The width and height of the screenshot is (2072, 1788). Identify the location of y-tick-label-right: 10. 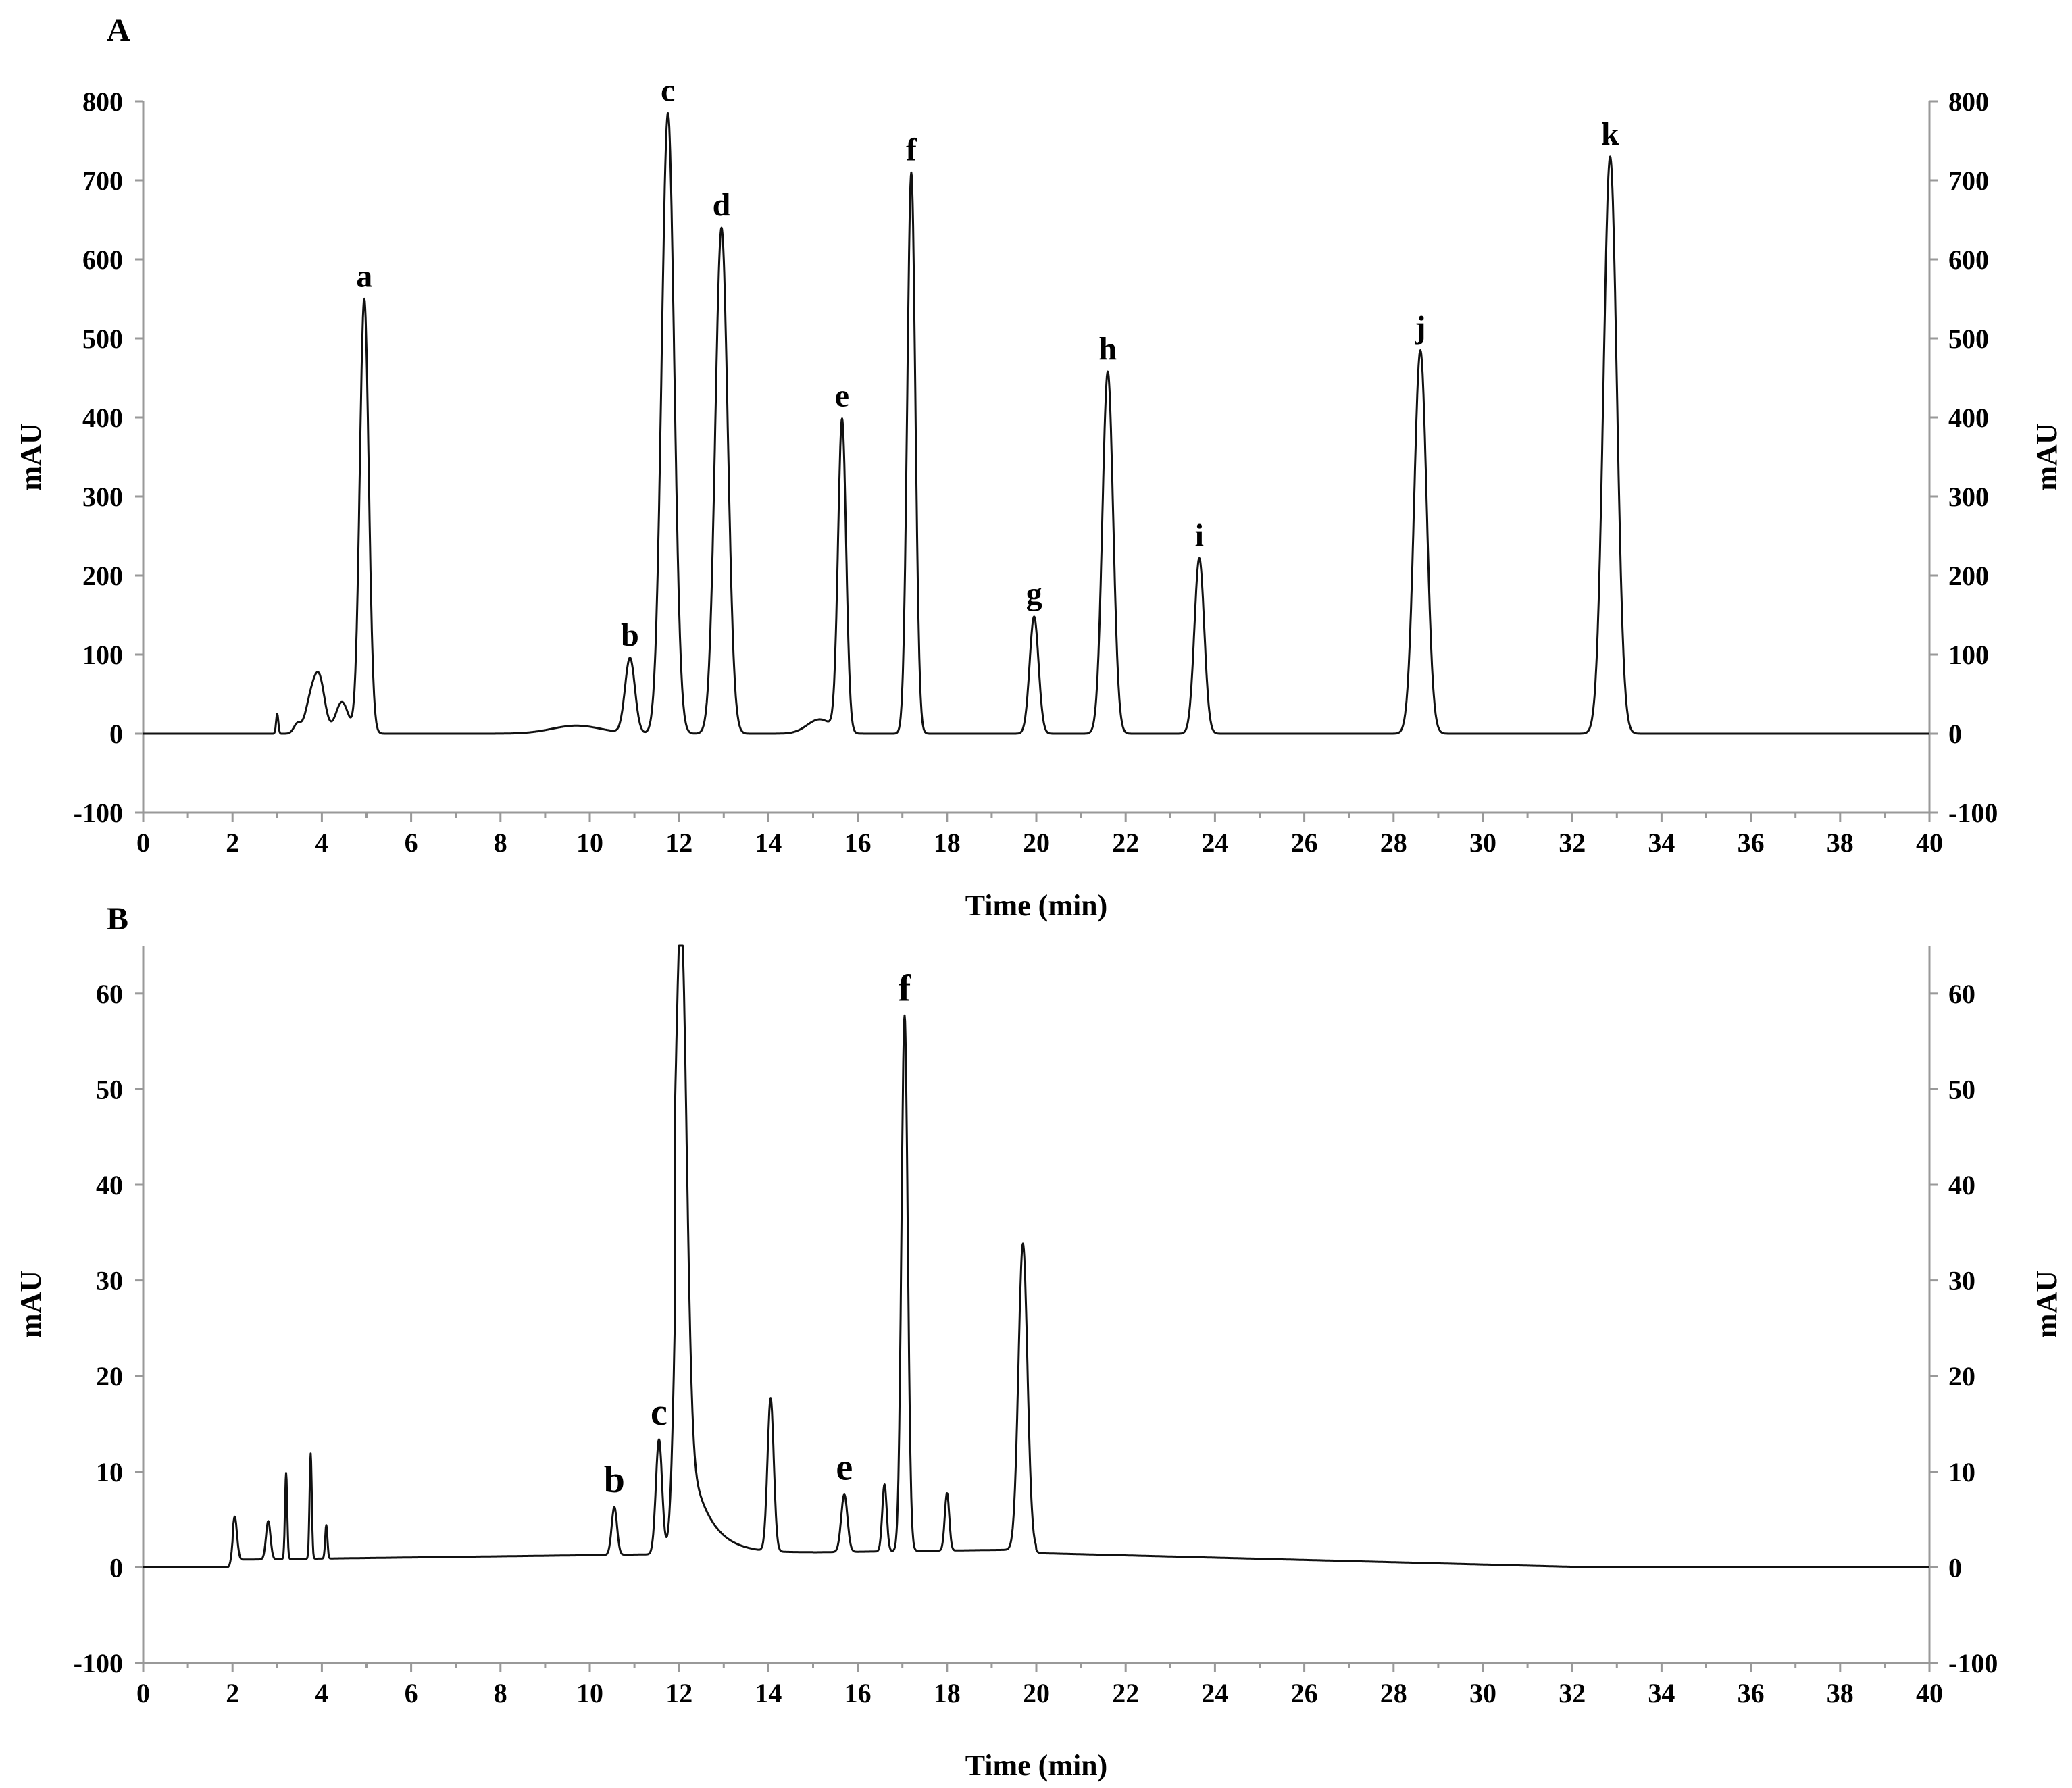
(1961, 1472).